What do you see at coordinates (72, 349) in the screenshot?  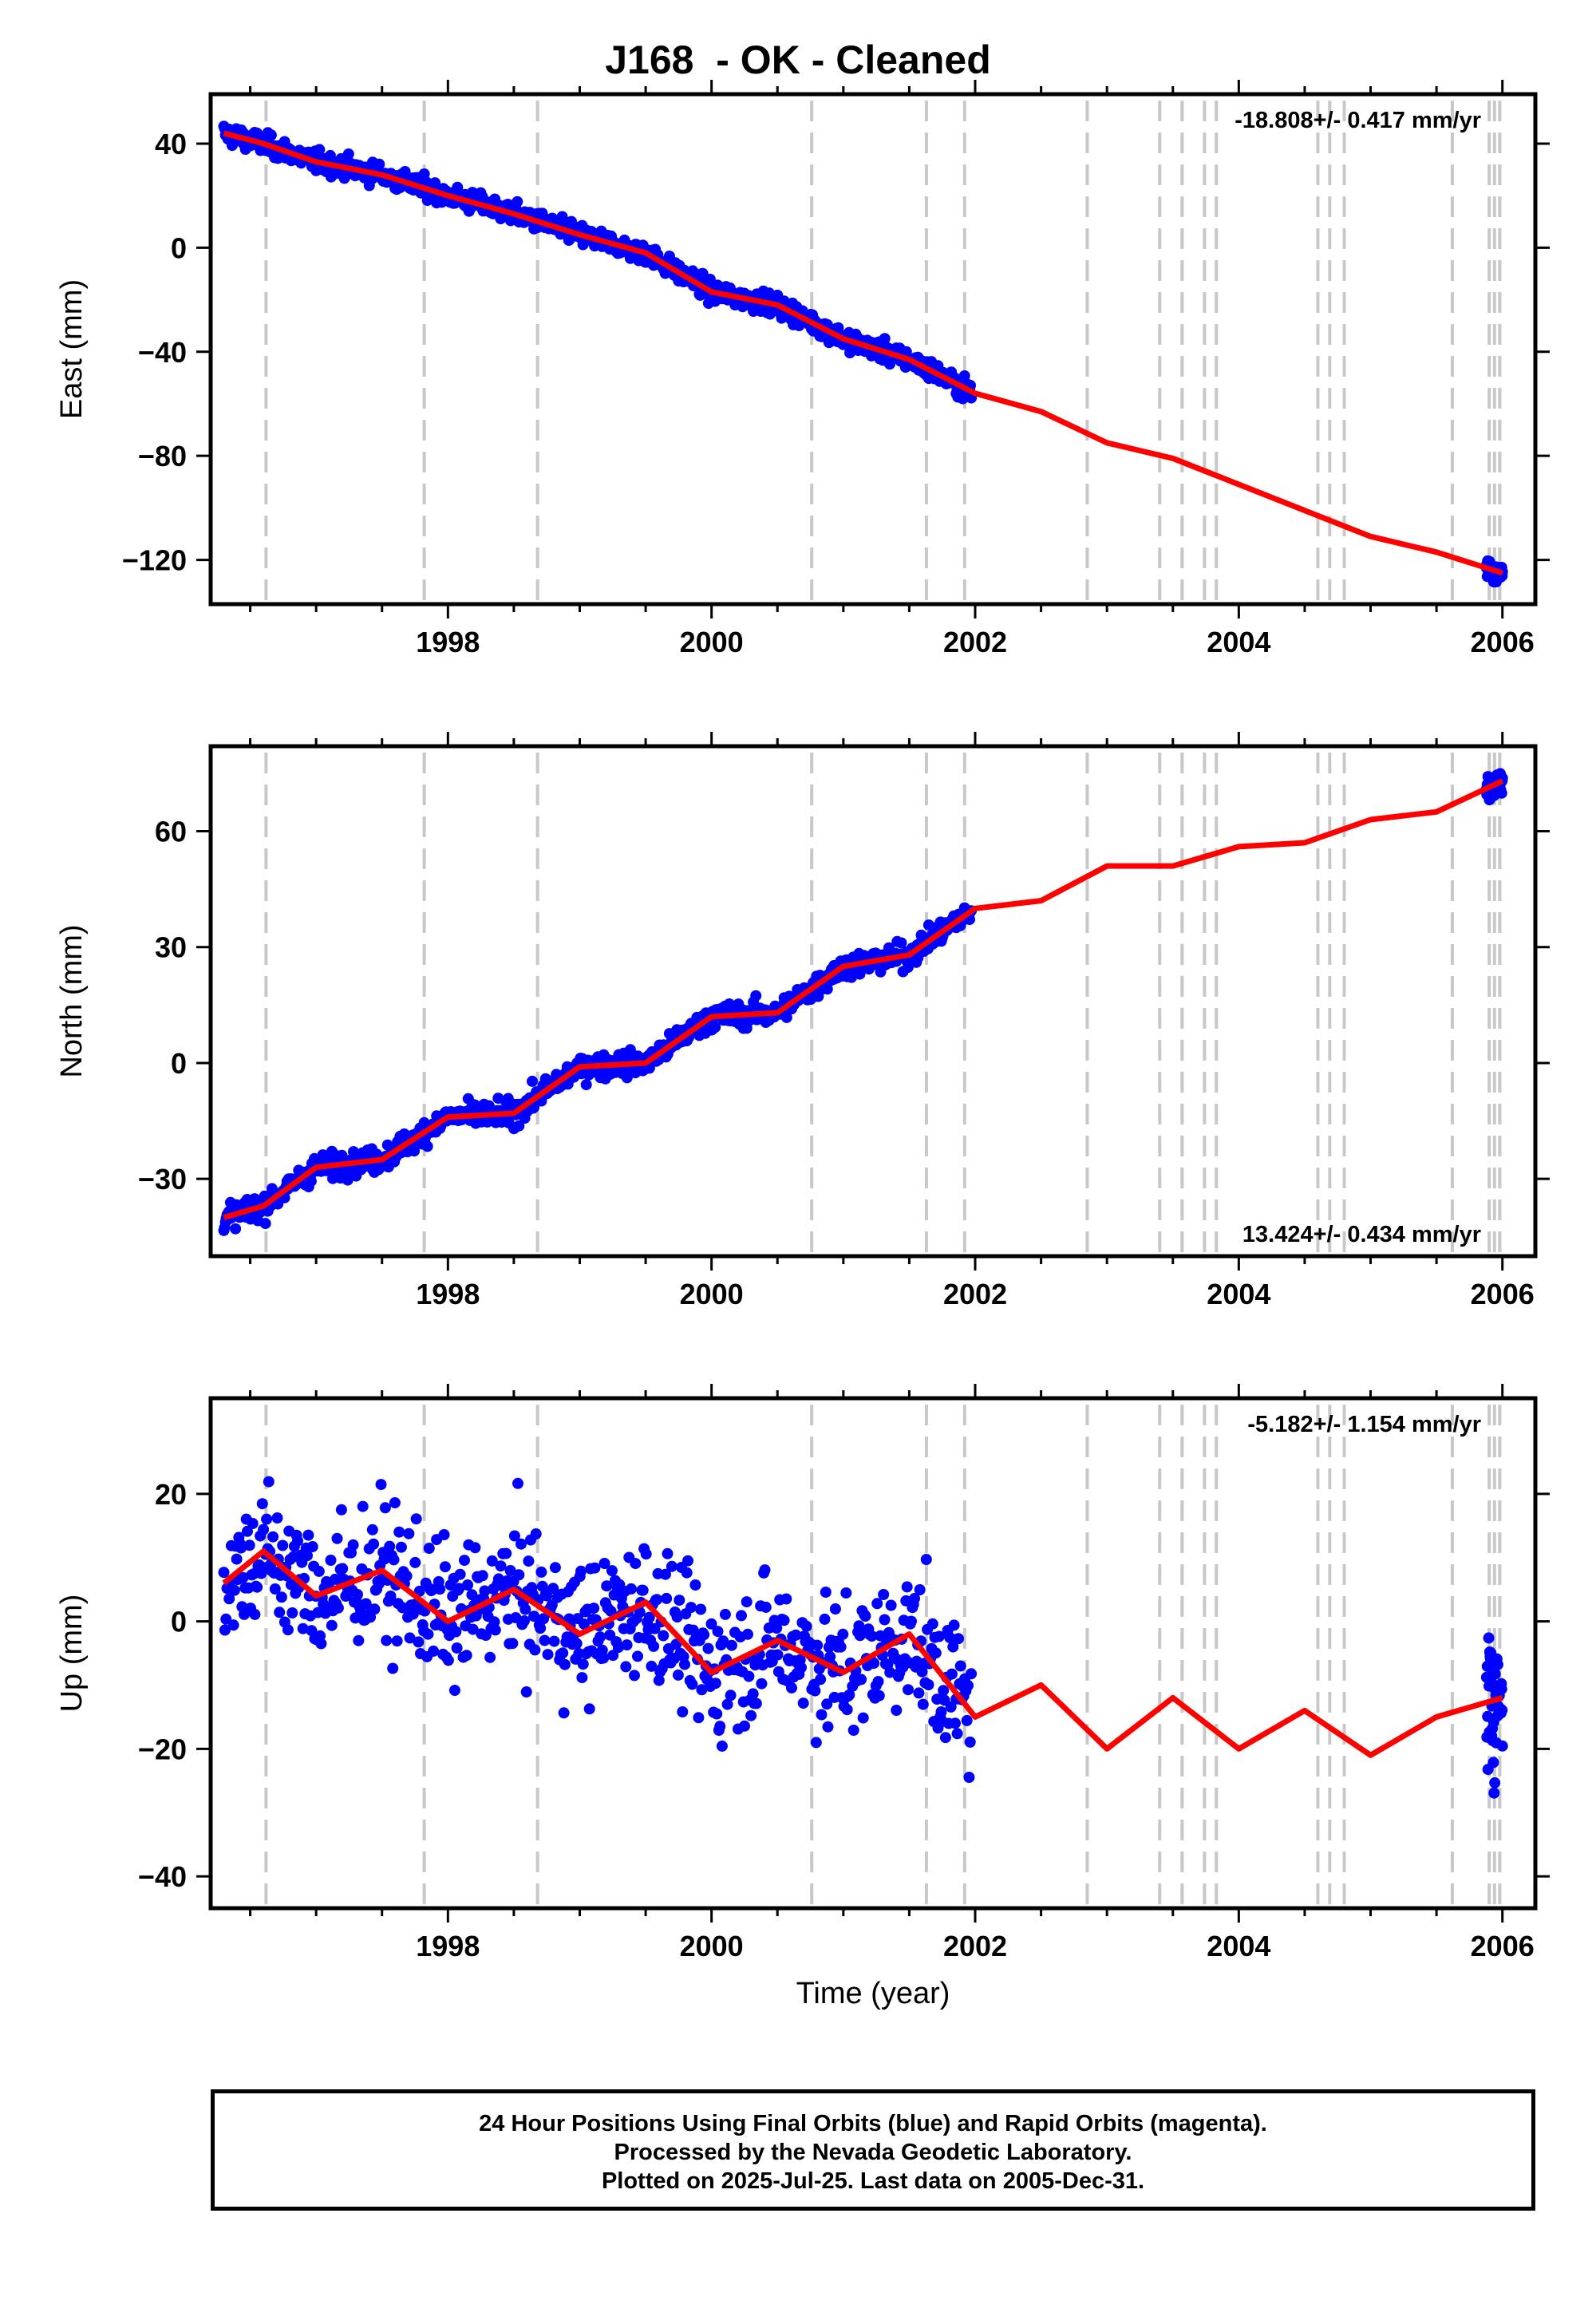 I see `y-axis-label: East (mm)` at bounding box center [72, 349].